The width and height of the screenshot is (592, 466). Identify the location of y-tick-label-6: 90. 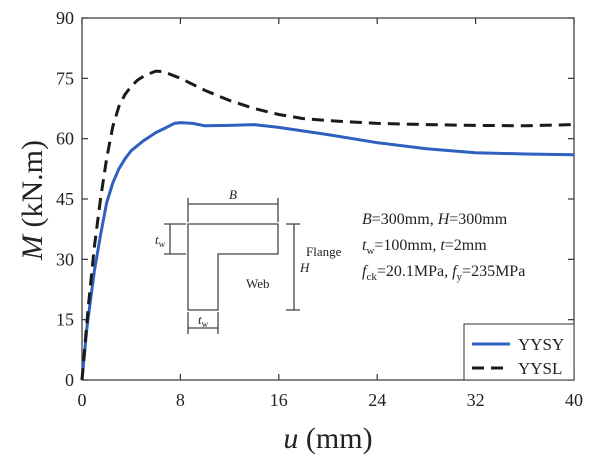
(65, 18).